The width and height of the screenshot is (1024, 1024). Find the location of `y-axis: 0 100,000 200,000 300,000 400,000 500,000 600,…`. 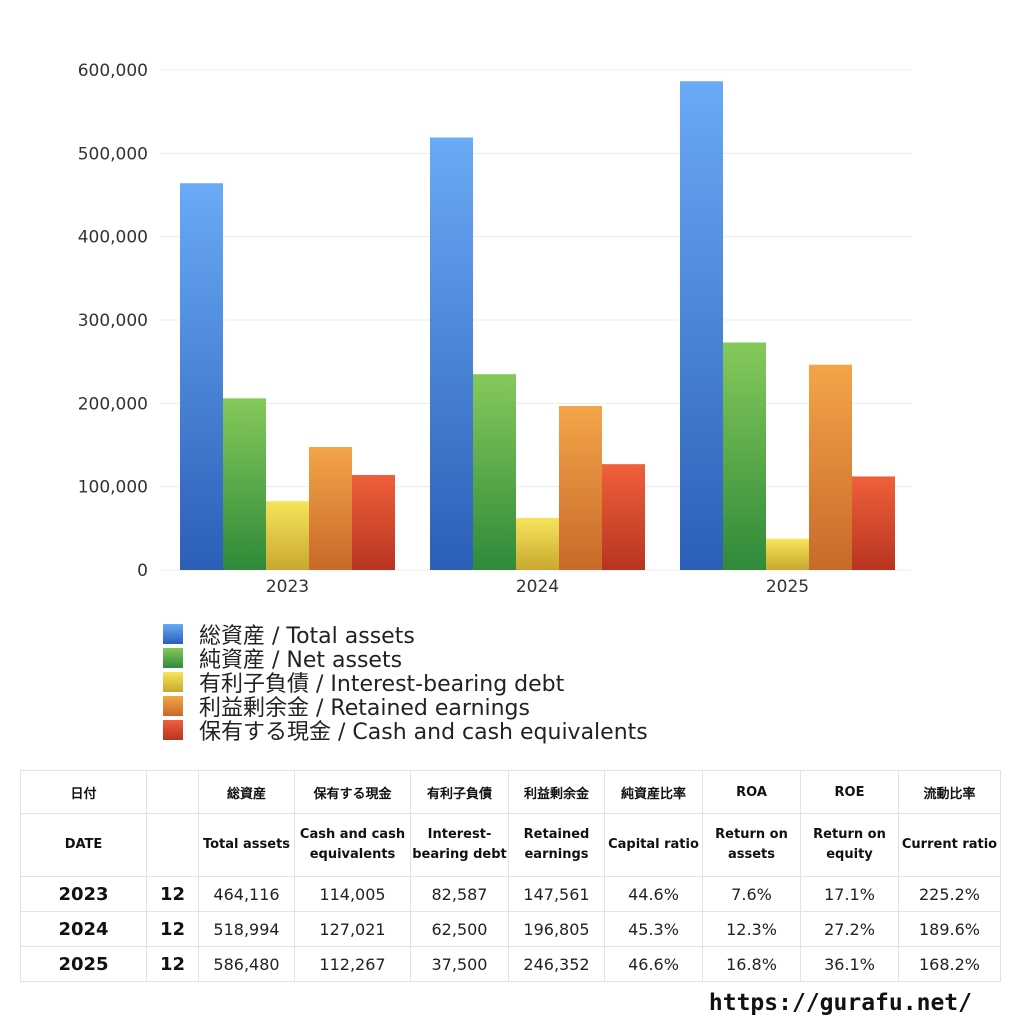

y-axis: 0 100,000 200,000 300,000 400,000 500,000 600,… is located at coordinates (113, 321).